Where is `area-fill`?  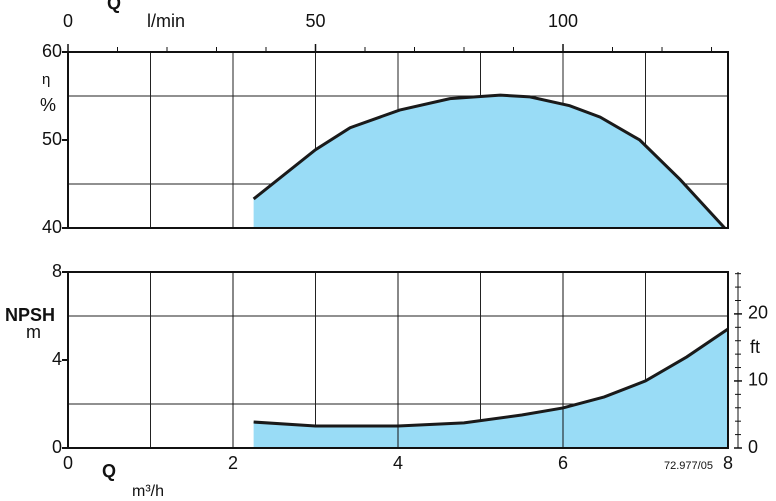 area-fill is located at coordinates (490, 388).